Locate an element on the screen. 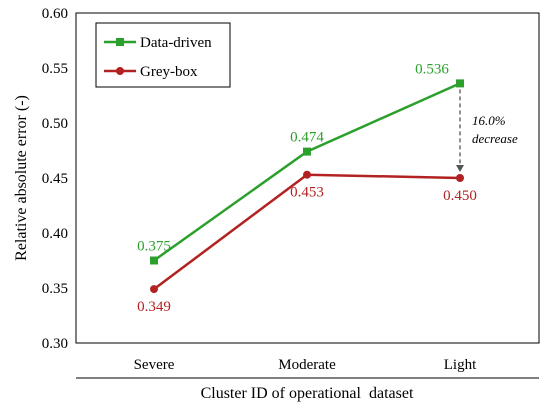 The width and height of the screenshot is (550, 408). legend-label-data-driven: Data-driven is located at coordinates (176, 43).